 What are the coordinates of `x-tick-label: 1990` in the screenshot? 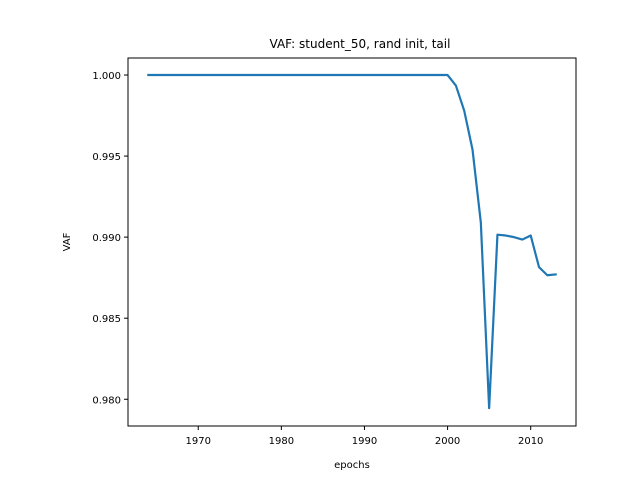 It's located at (364, 441).